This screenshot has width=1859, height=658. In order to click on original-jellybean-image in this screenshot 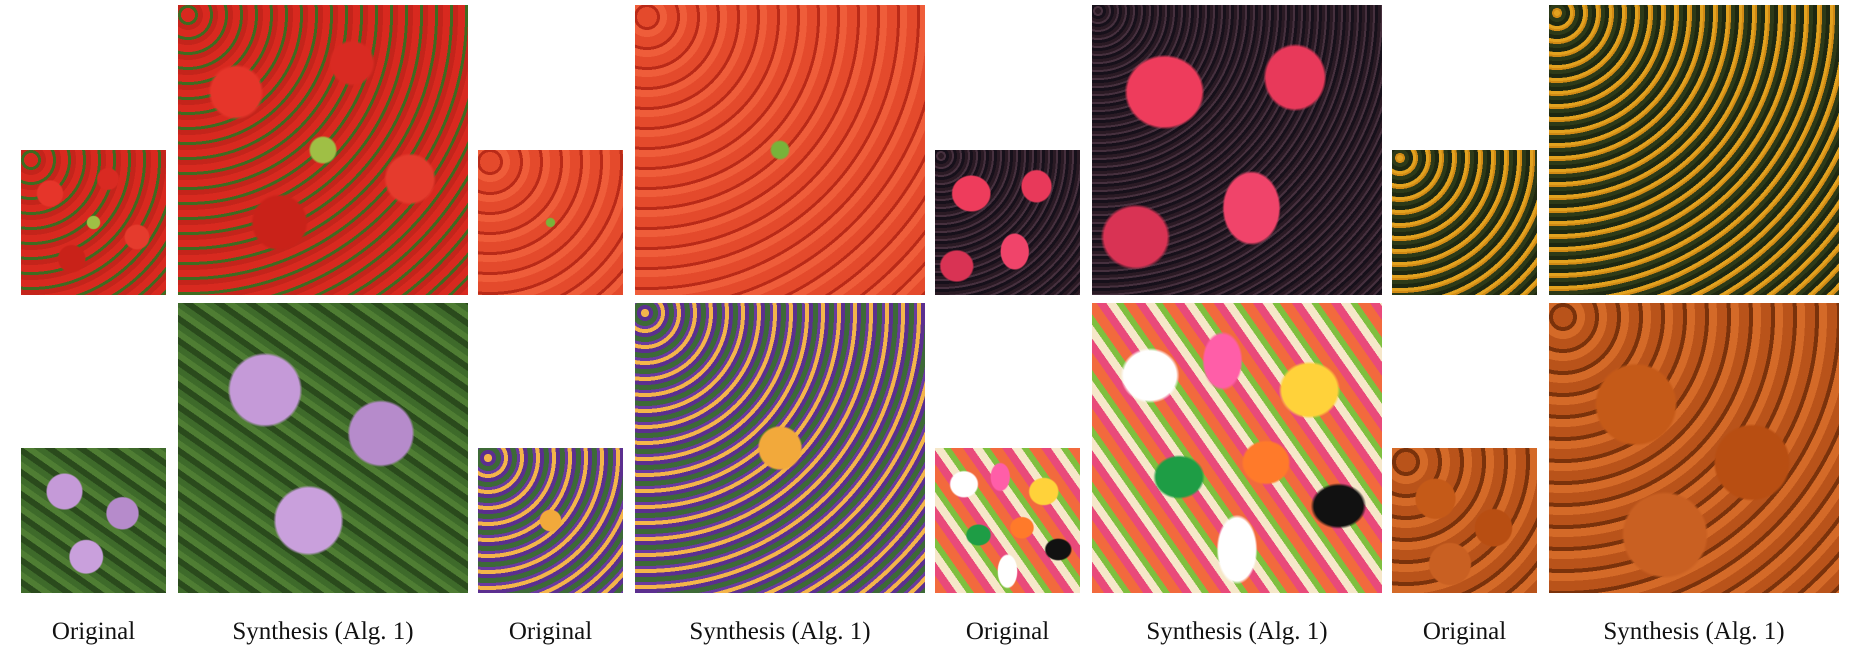, I will do `click(1007, 520)`.